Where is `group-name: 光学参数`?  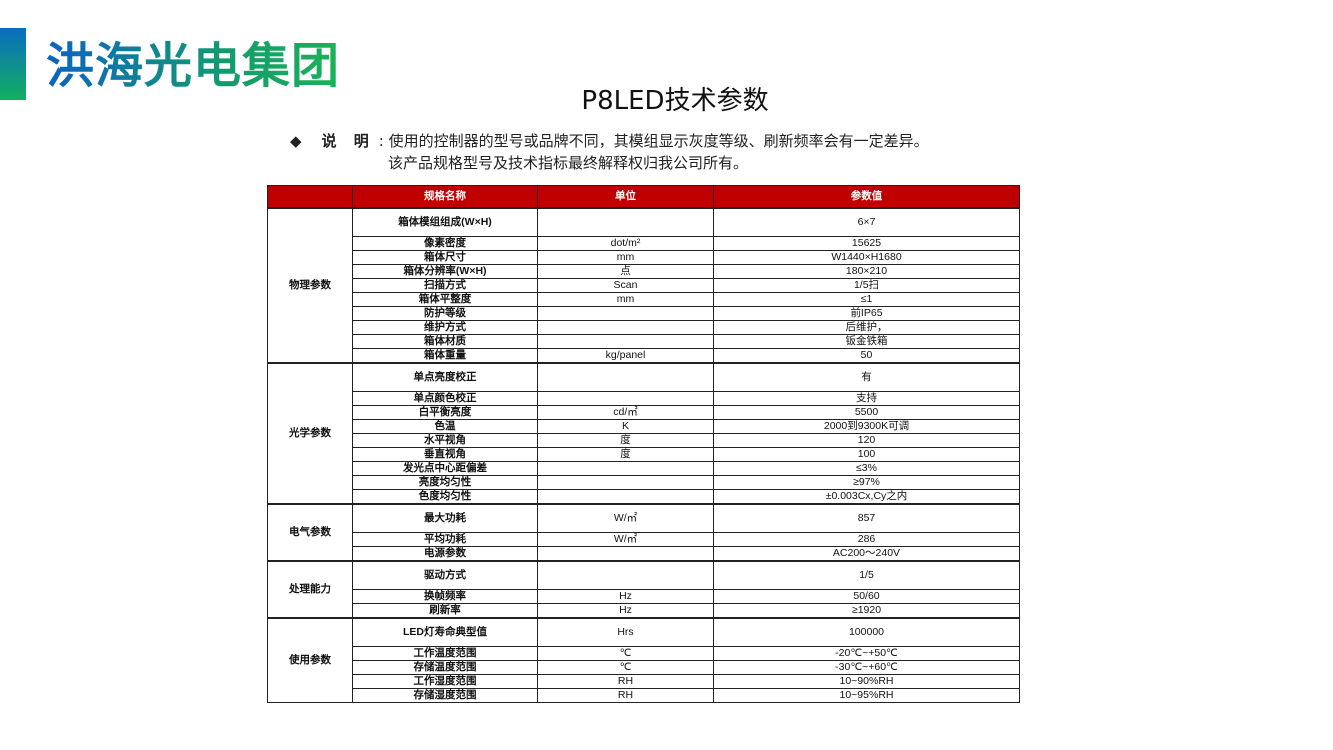 group-name: 光学参数 is located at coordinates (310, 433).